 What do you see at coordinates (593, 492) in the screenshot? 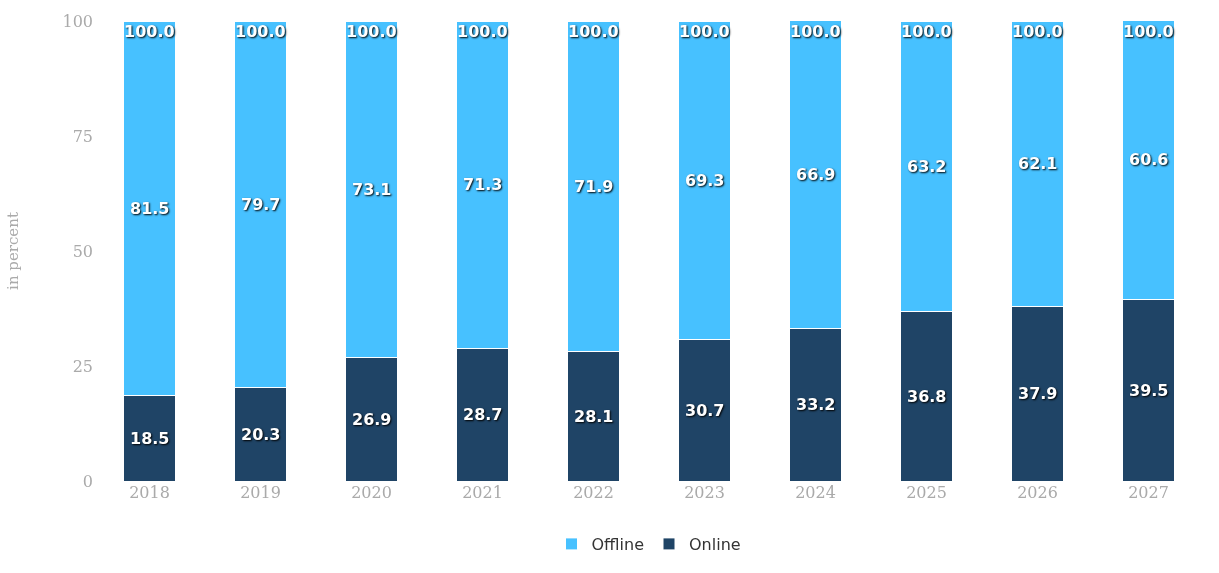
I see `x-tick-label: 2022` at bounding box center [593, 492].